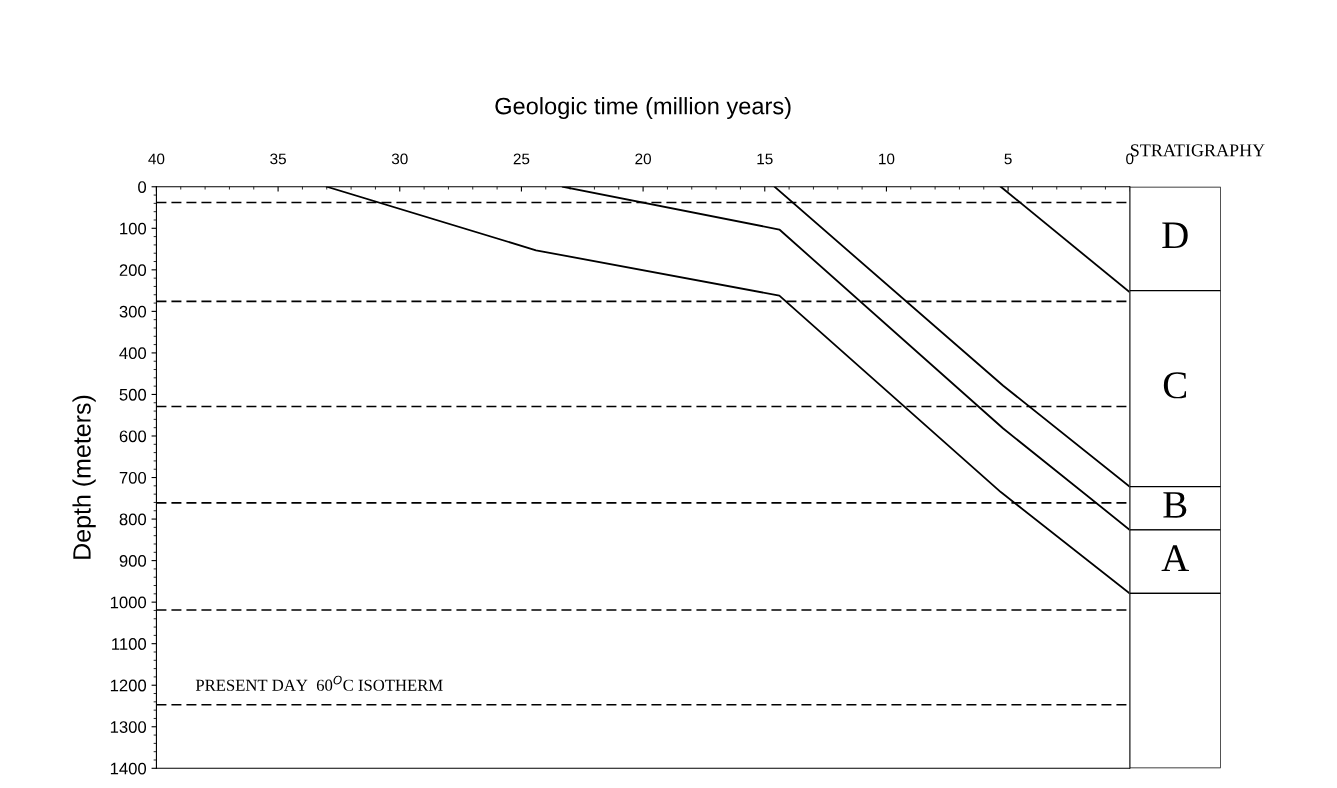 The image size is (1337, 788). Describe the element at coordinates (319, 683) in the screenshot. I see `ref-line-label: PRESENT DAY 60$^{O}$C ISOTHERM` at that location.